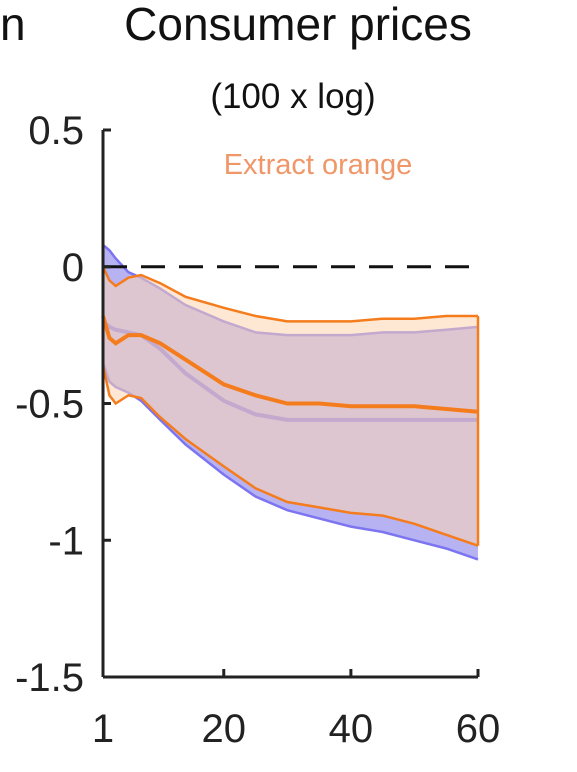 The height and width of the screenshot is (772, 577). What do you see at coordinates (298, 25) in the screenshot?
I see `chart-title: Consumer prices` at bounding box center [298, 25].